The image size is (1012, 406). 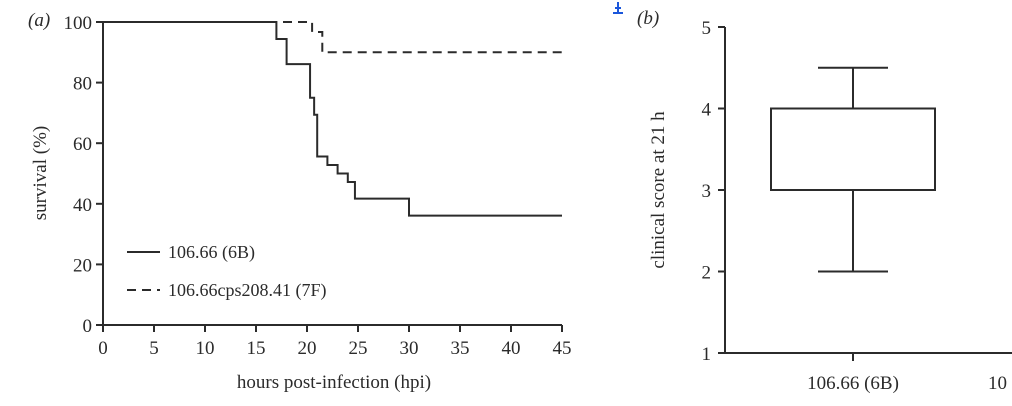 I want to click on box-iqr, so click(x=853, y=149).